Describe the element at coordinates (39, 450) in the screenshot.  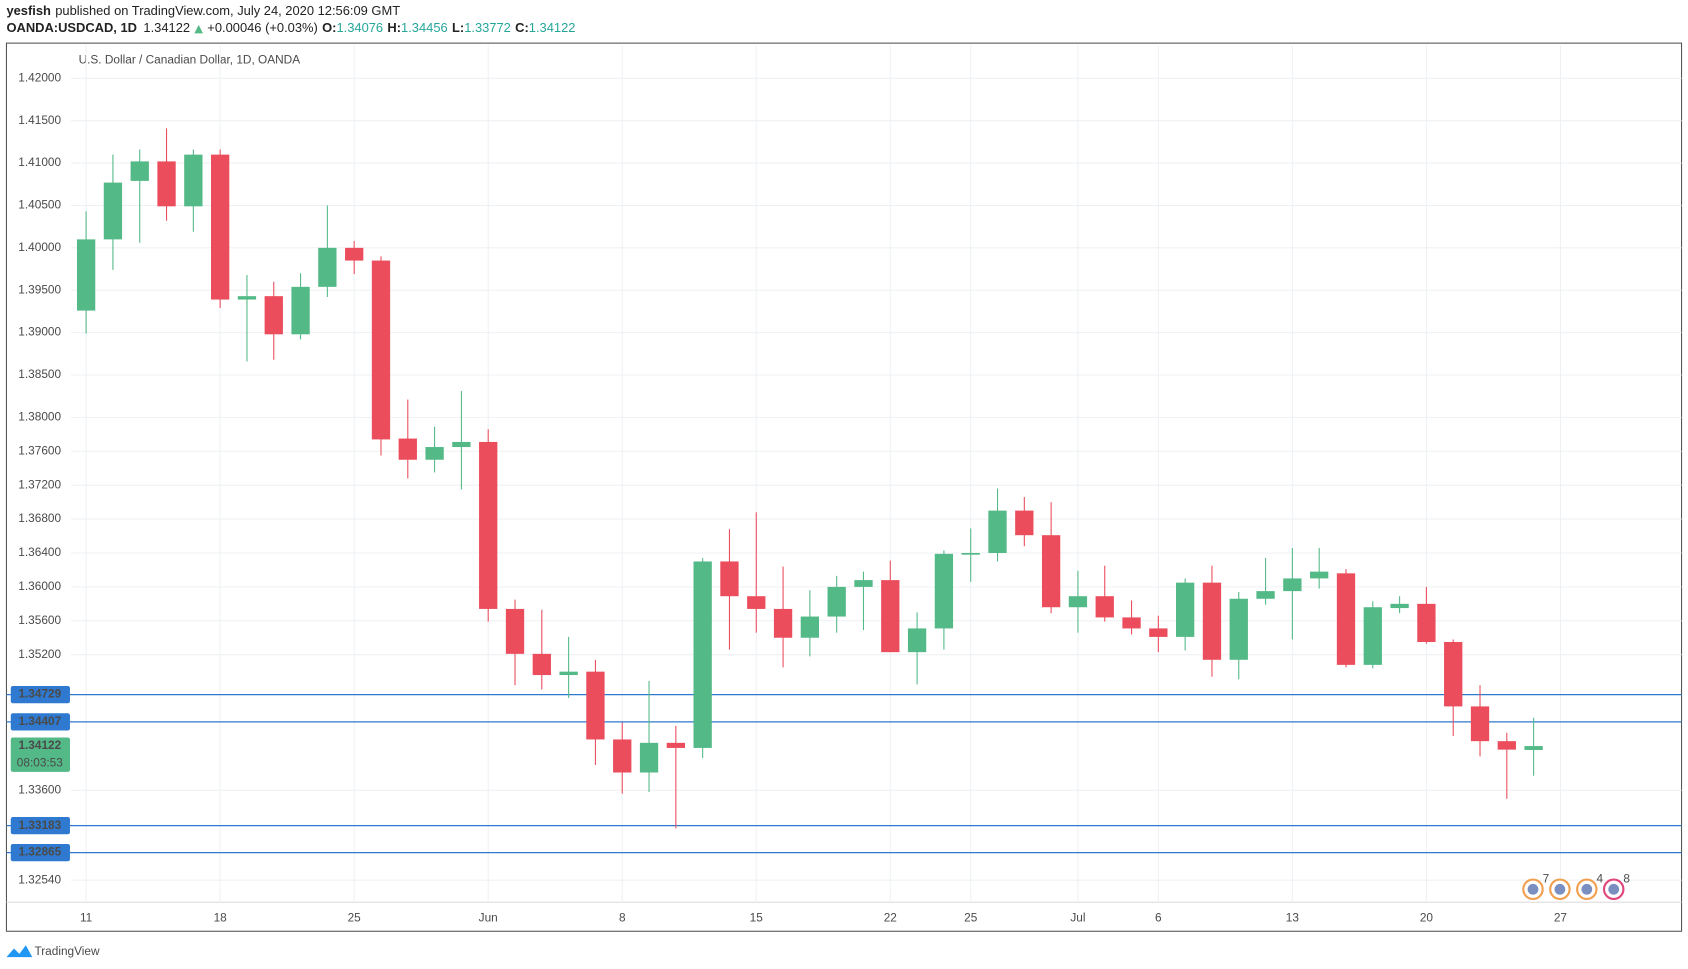
I see `y-tick-label: 1.37600` at that location.